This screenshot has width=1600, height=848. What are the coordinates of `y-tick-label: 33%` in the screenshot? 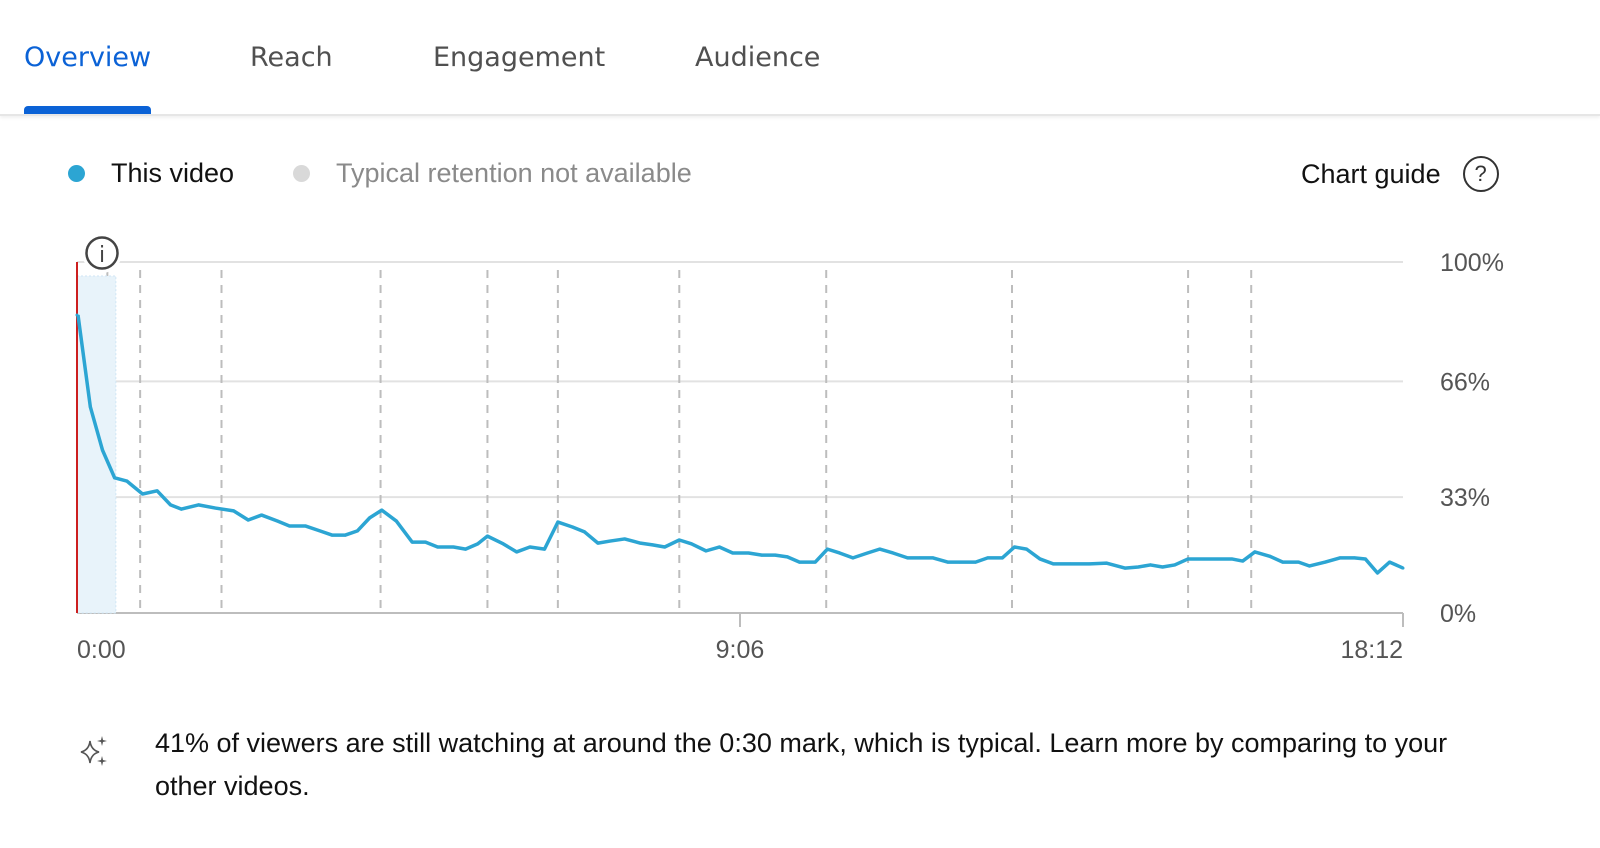 It's located at (1465, 498).